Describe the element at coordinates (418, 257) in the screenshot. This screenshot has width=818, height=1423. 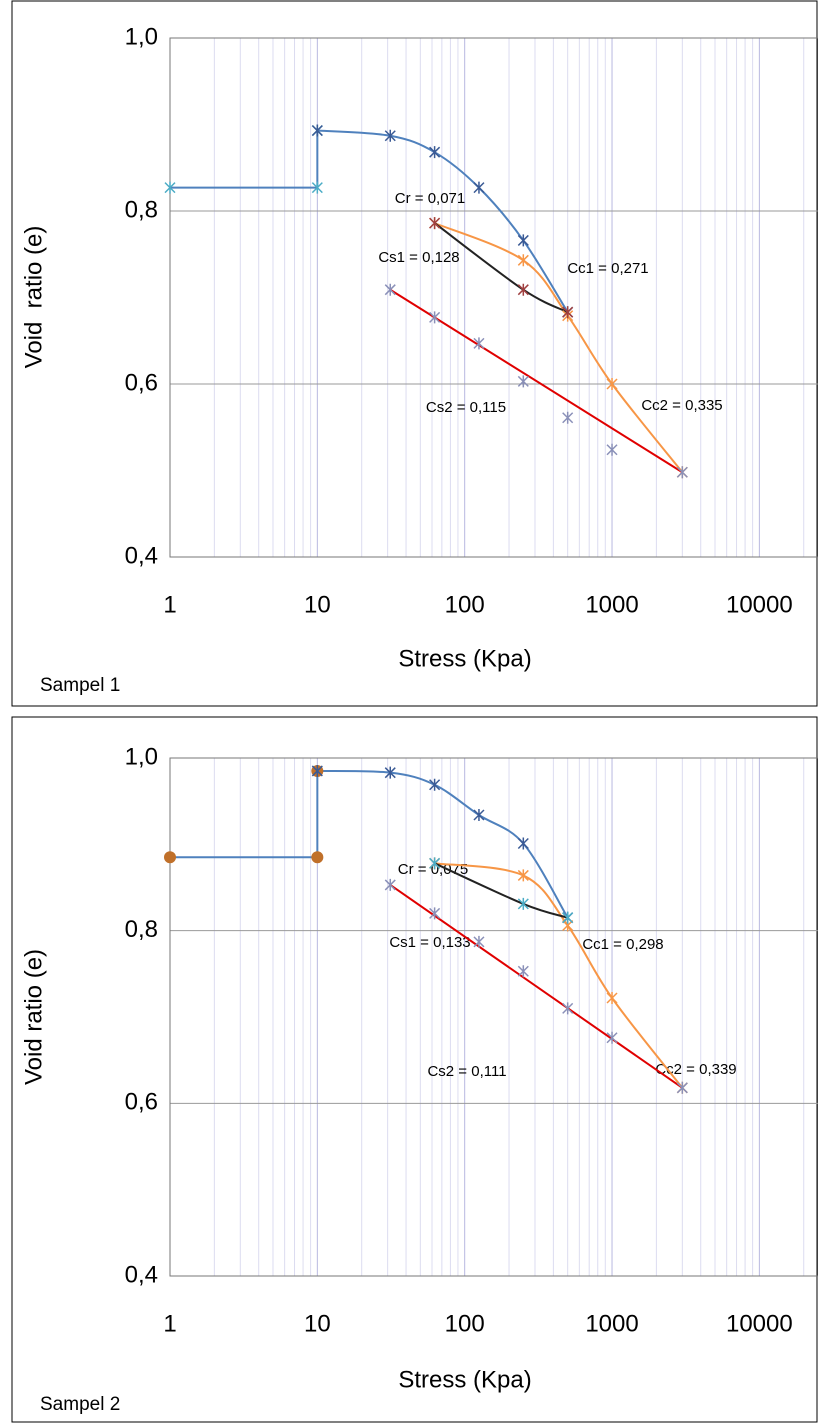
I see `annotation: Cs1 = 0,128` at that location.